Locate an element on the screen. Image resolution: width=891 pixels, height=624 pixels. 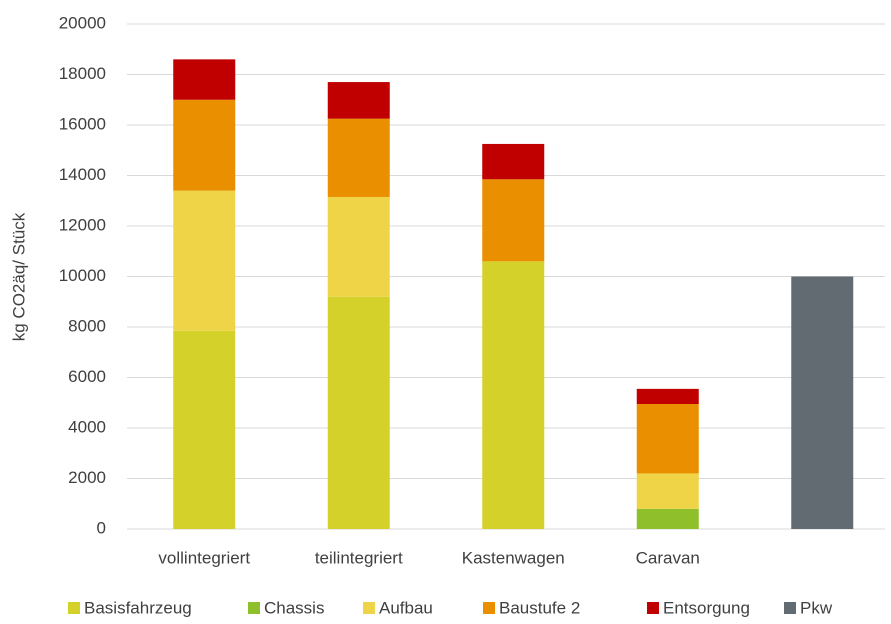
legend-label: Chassis is located at coordinates (294, 607).